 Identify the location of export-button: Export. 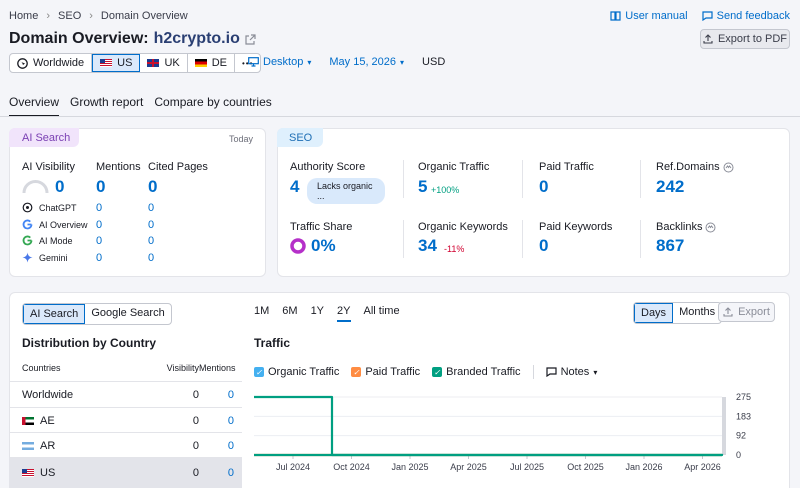
(746, 312).